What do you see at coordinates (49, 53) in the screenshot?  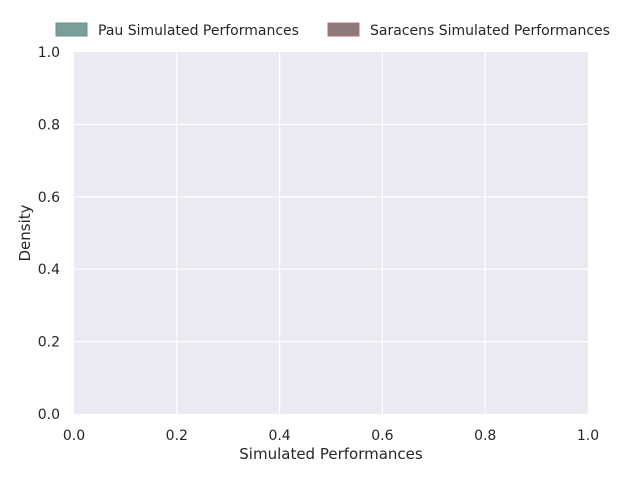 I see `y-tick-label: 1.0` at bounding box center [49, 53].